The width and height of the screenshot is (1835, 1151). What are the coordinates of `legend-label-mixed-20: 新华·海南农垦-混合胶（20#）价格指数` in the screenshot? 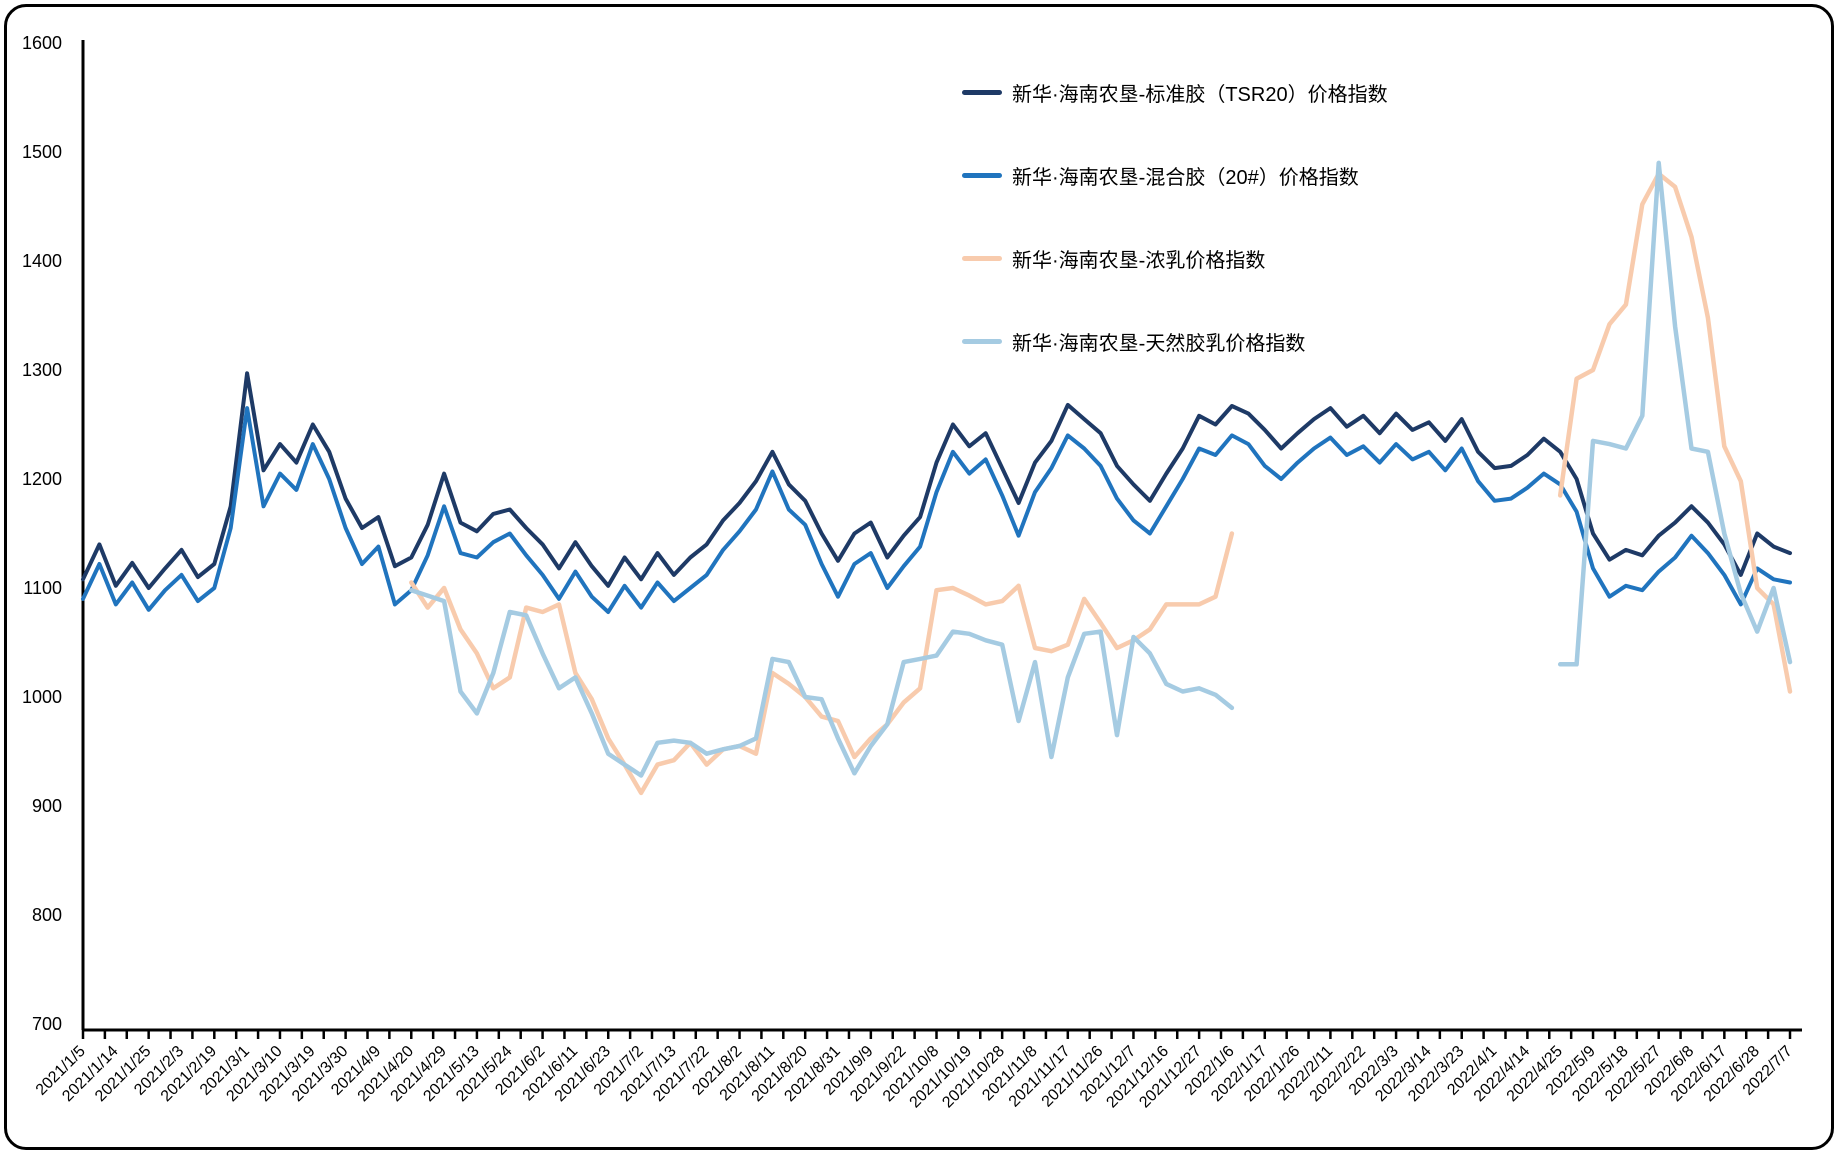 It's located at (1185, 178).